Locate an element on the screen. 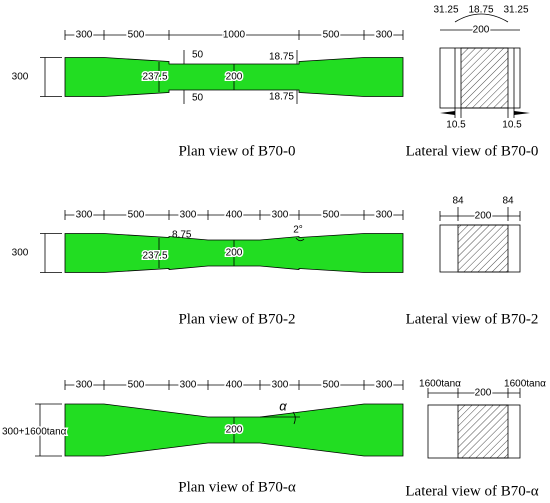 The image size is (550, 503). dim-label: 18.75 is located at coordinates (480, 10).